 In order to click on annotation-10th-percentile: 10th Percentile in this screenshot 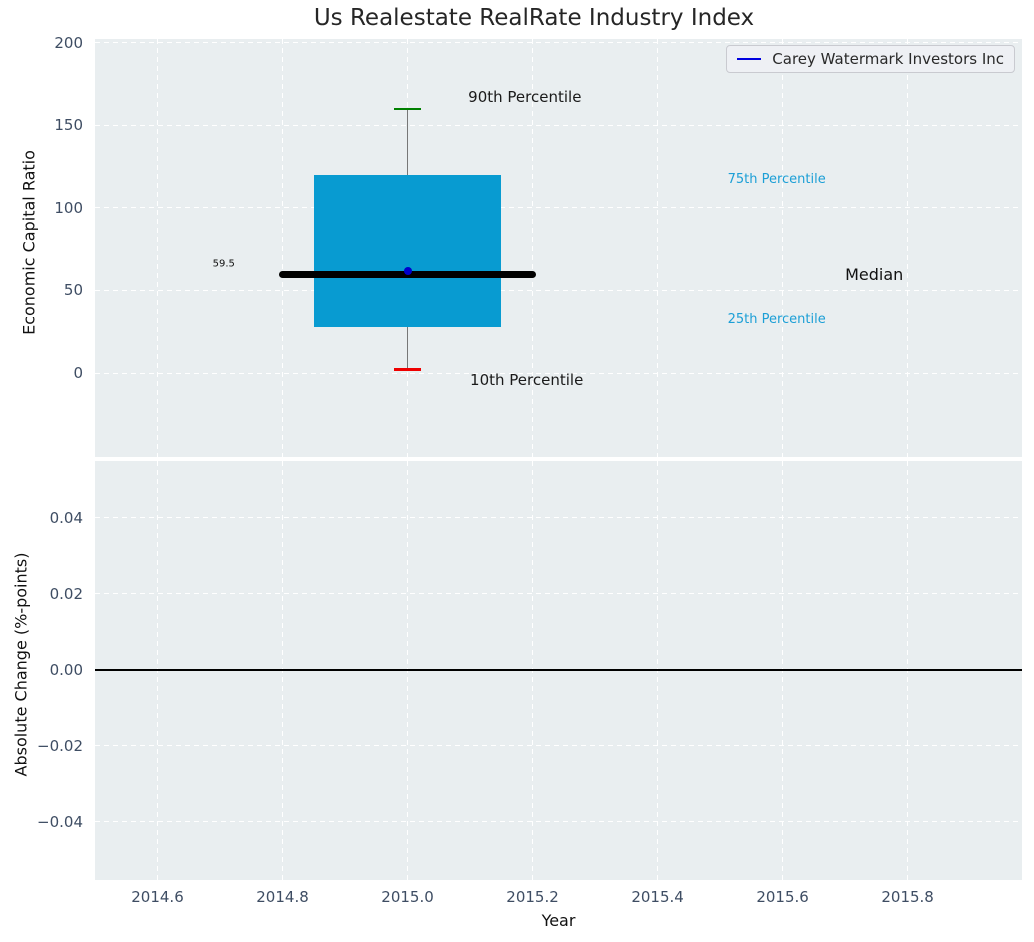, I will do `click(527, 380)`.